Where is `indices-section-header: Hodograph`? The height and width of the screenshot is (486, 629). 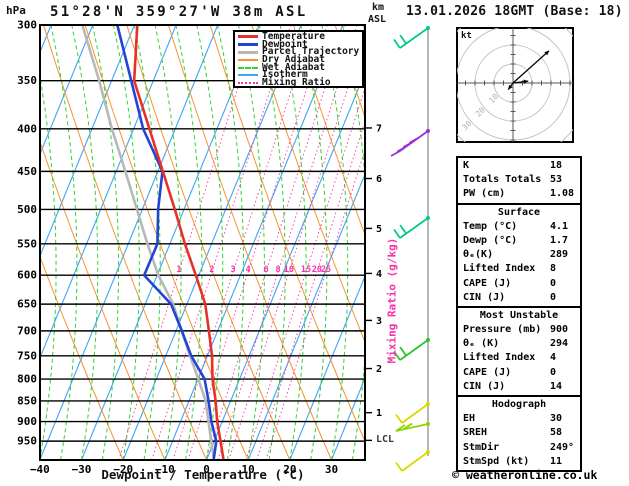 indices-section-header: Hodograph is located at coordinates (519, 404).